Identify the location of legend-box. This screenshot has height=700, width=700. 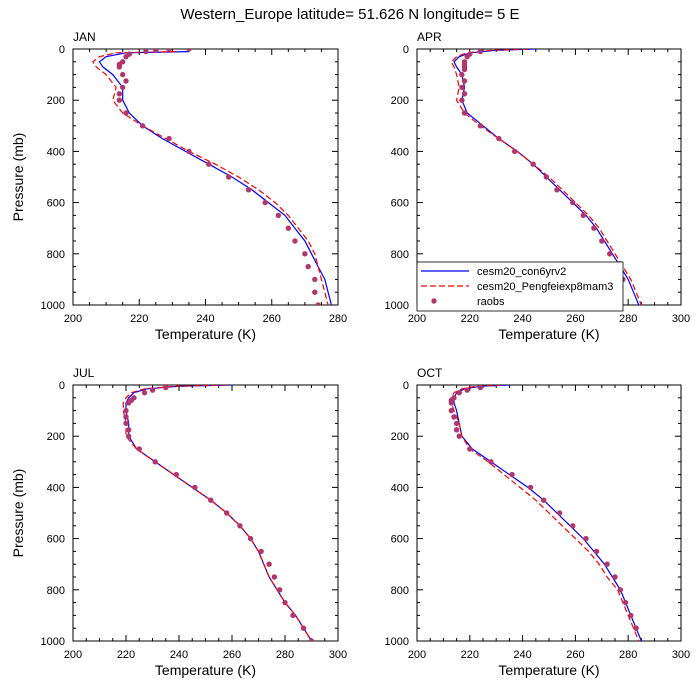
(520, 286).